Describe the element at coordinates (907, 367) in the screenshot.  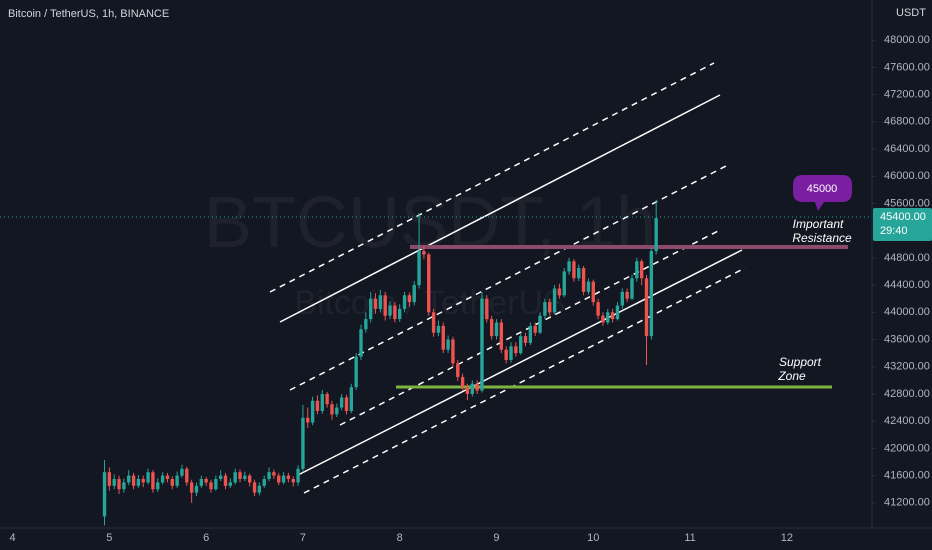
I see `y-tick-label: 43200.00` at that location.